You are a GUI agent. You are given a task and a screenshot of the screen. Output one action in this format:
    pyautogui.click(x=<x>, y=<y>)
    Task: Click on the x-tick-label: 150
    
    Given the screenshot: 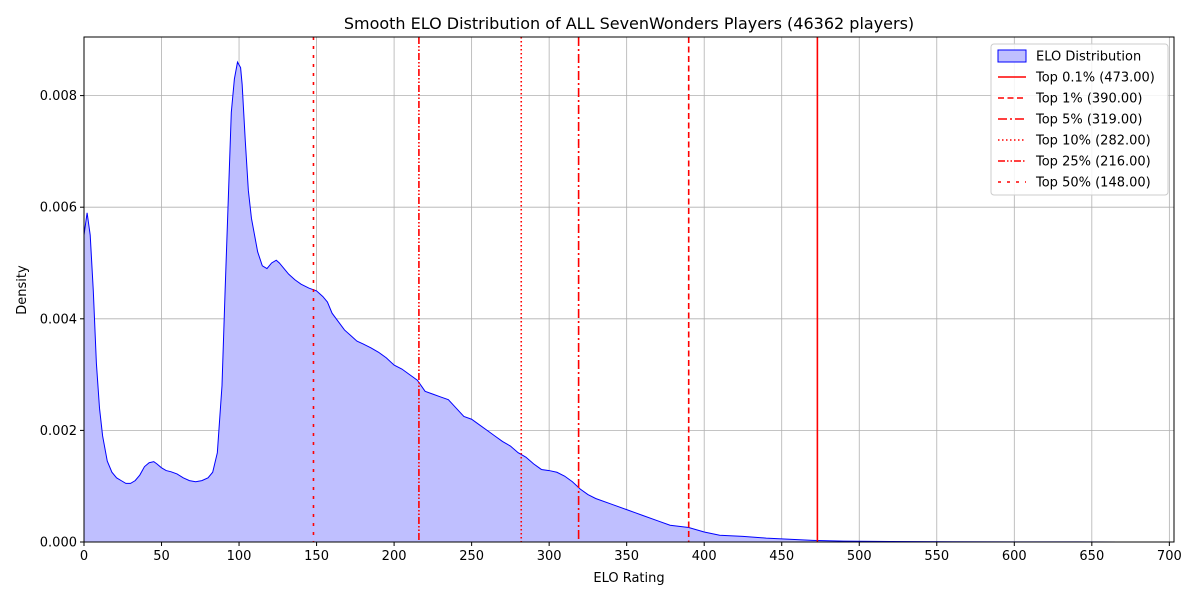 What is the action you would take?
    pyautogui.click(x=316, y=556)
    